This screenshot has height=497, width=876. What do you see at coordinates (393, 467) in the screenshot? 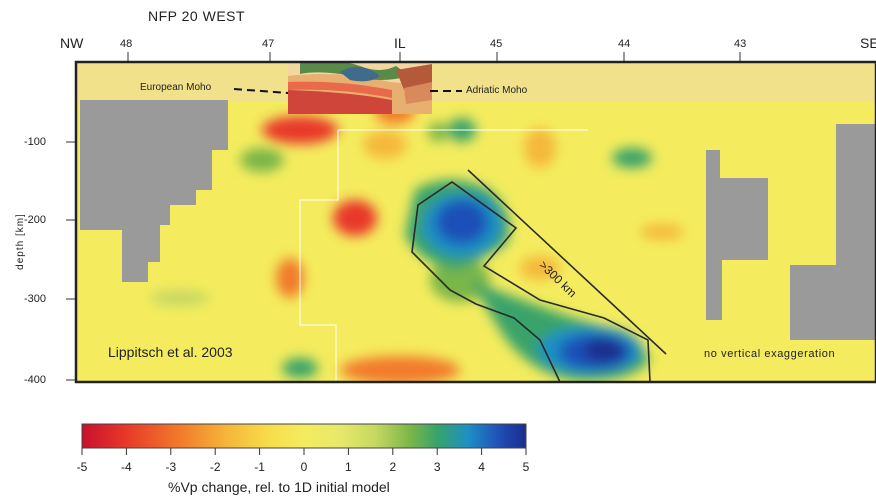
I see `colorbar-tick-label: 2` at bounding box center [393, 467].